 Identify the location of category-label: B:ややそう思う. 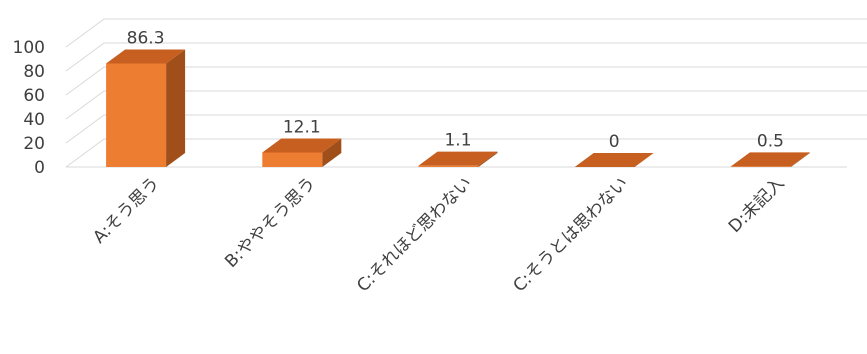
(270, 222).